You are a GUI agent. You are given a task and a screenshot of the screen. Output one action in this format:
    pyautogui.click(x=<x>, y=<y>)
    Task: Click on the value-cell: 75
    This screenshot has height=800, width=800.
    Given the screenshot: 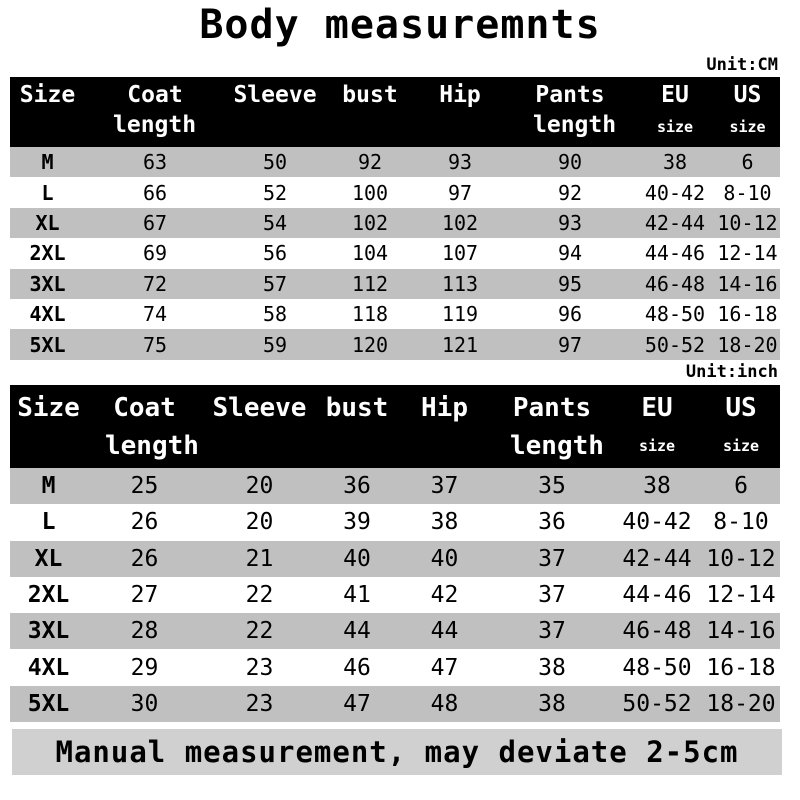 What is the action you would take?
    pyautogui.click(x=155, y=344)
    